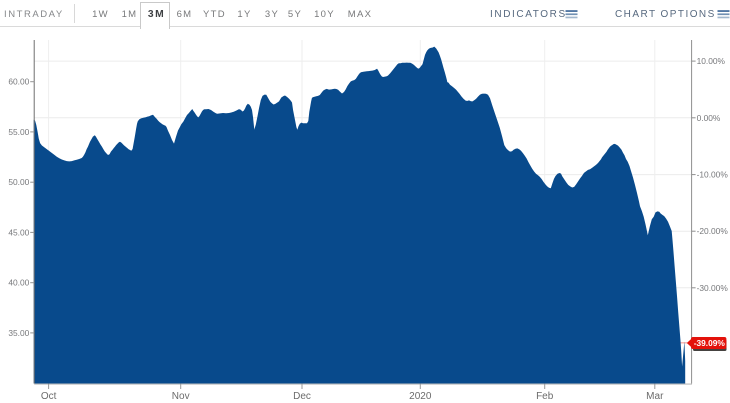  What do you see at coordinates (545, 396) in the screenshot?
I see `svg-text: Feb` at bounding box center [545, 396].